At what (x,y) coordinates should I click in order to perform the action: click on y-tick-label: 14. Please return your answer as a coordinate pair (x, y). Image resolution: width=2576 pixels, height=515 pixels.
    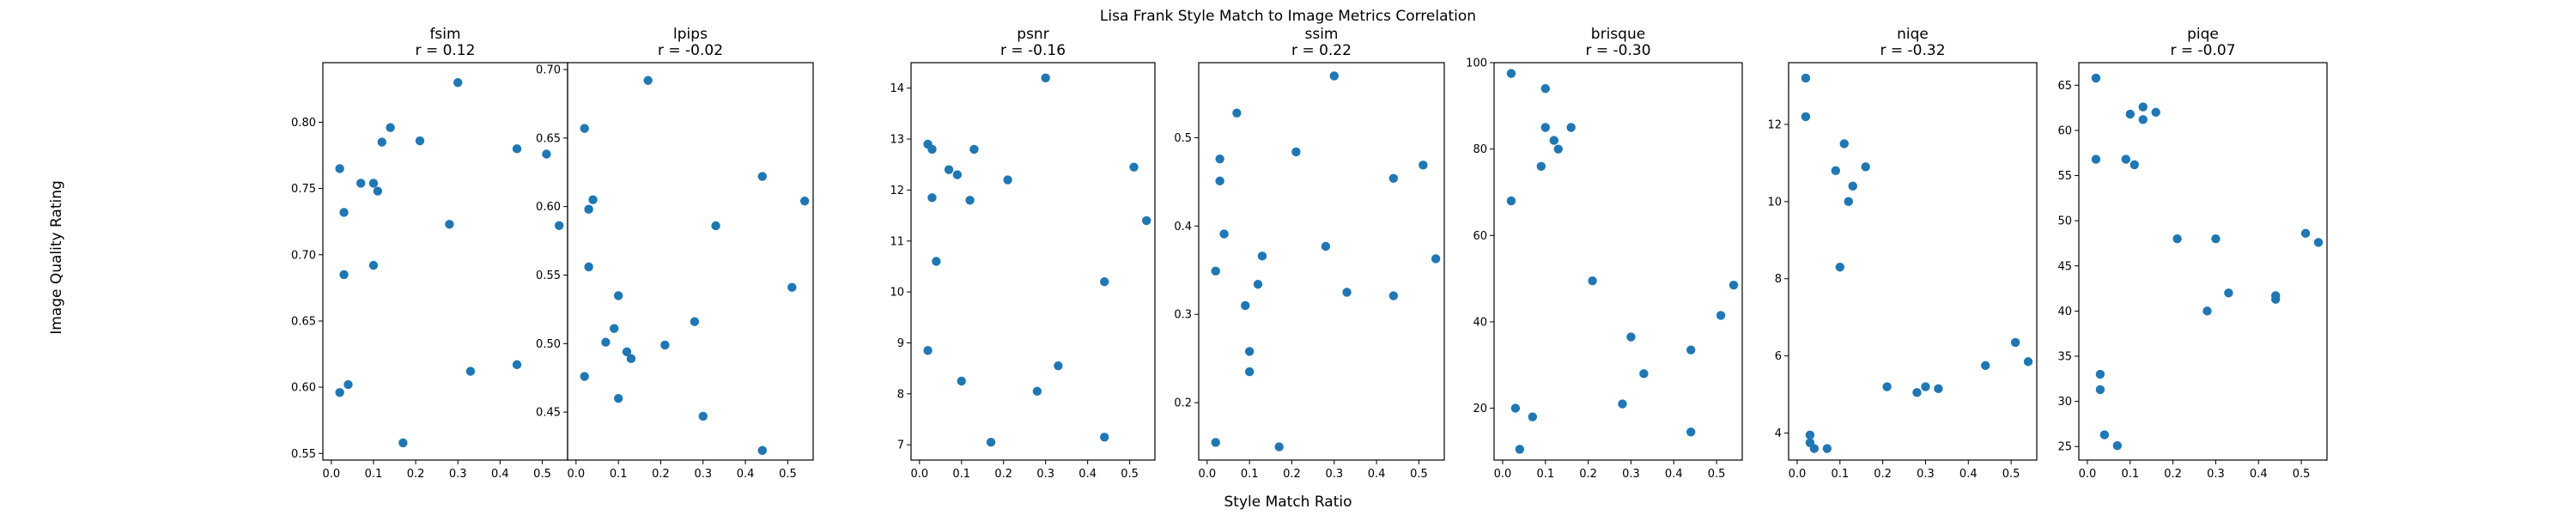
    Looking at the image, I should click on (897, 88).